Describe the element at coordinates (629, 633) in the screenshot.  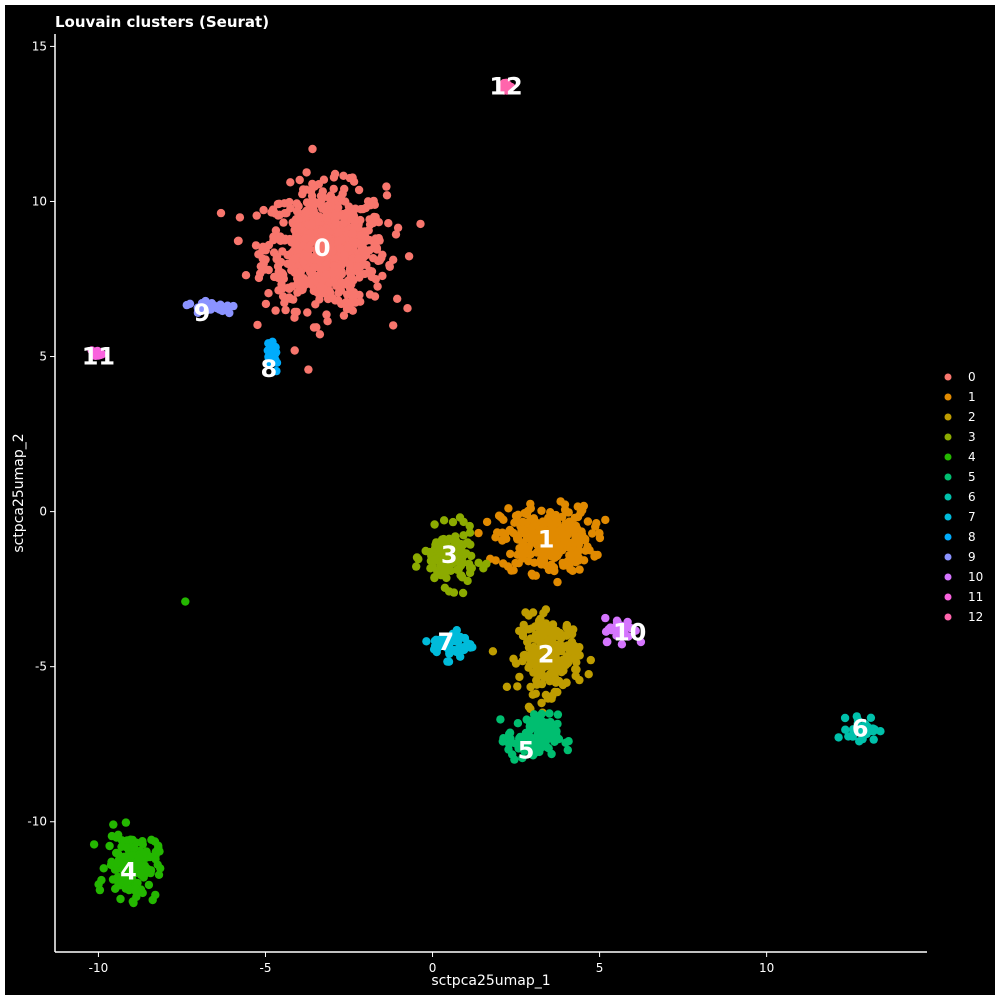
I see `cluster-label-10: 10` at that location.